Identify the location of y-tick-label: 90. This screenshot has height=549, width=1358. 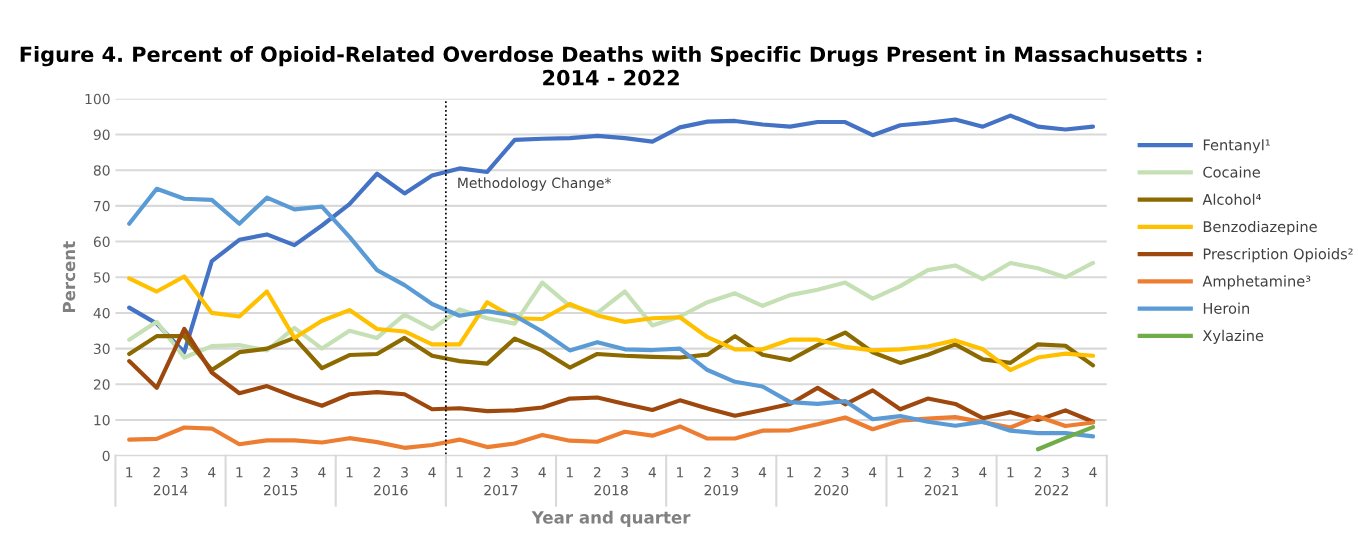
(101, 134).